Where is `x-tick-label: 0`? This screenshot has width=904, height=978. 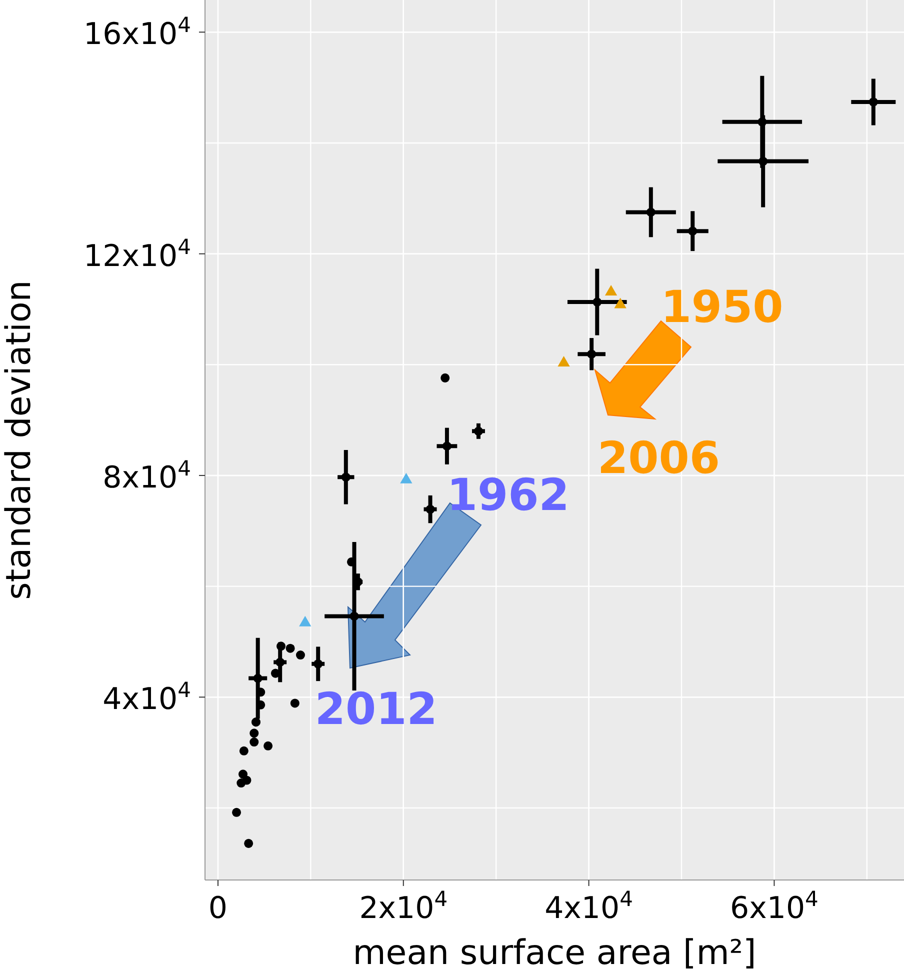
x-tick-label: 0 is located at coordinates (218, 908).